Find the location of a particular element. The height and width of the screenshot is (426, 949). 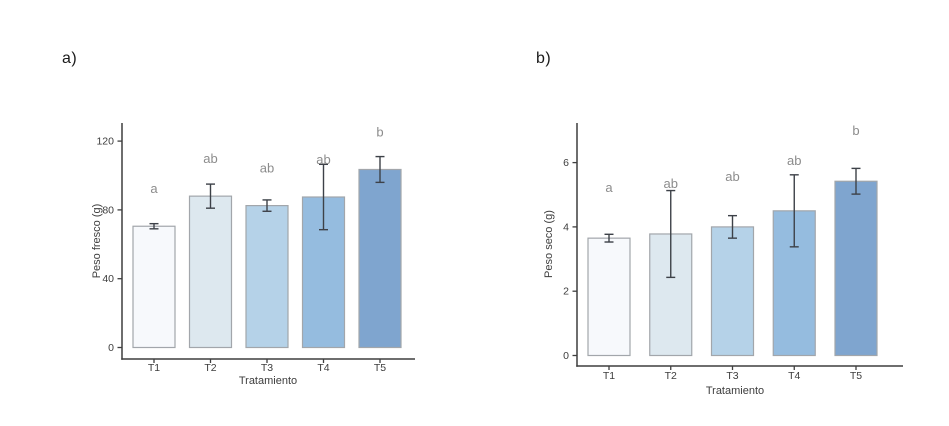

panel-b-sig-letter-T3: ab is located at coordinates (732, 176).